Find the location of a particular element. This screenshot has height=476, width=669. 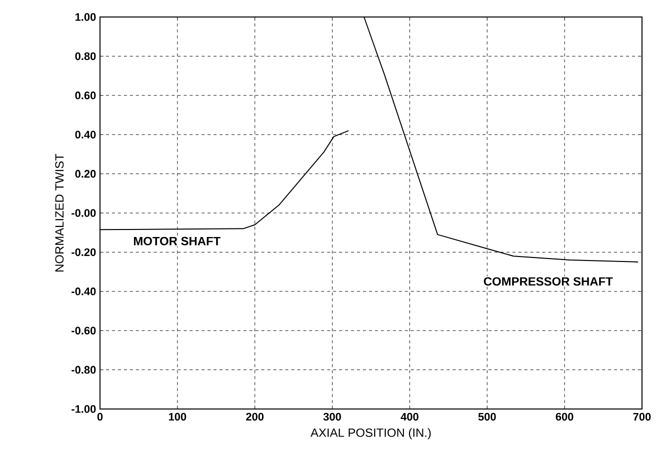

y-tick-label: -0.60 is located at coordinates (84, 330).